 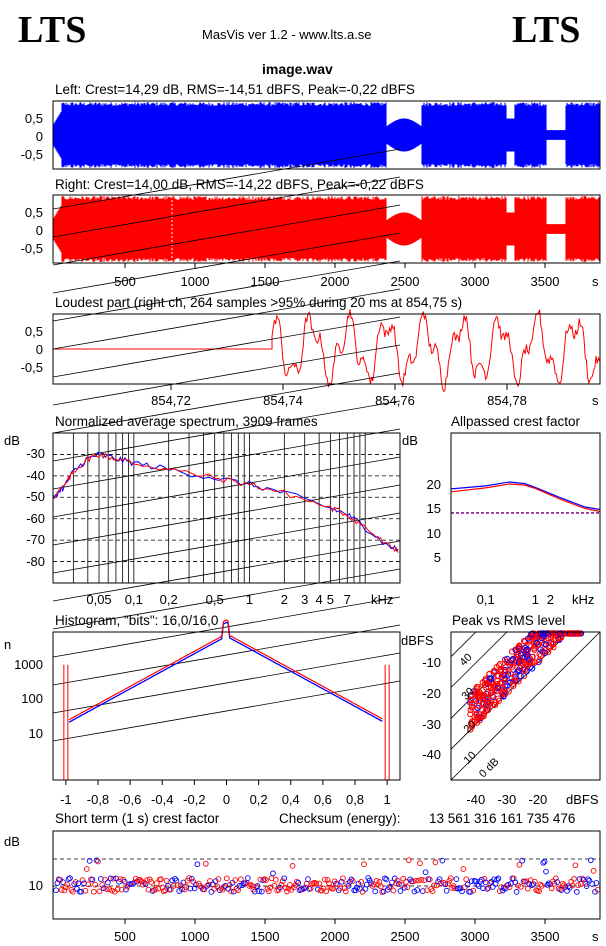 I want to click on loudest-xunit: s, so click(x=595, y=400).